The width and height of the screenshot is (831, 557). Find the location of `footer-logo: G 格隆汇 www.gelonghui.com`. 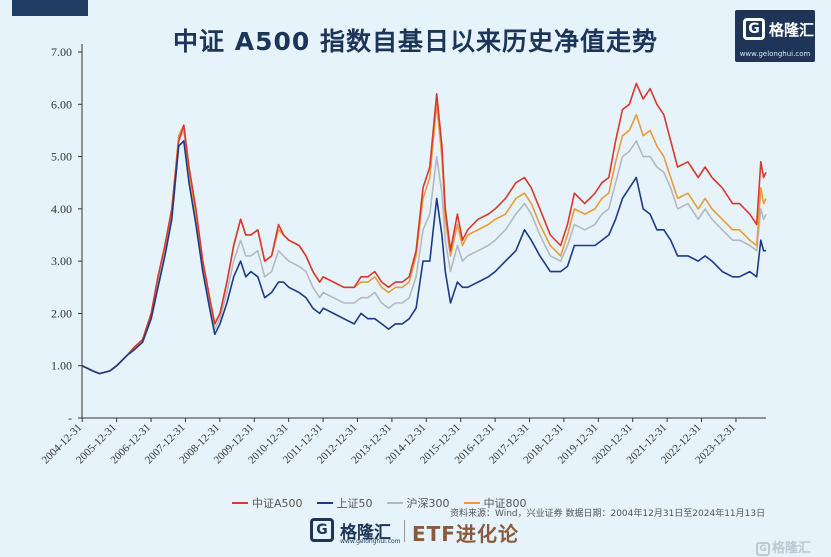

footer-logo: G 格隆汇 www.gelonghui.com is located at coordinates (355, 531).